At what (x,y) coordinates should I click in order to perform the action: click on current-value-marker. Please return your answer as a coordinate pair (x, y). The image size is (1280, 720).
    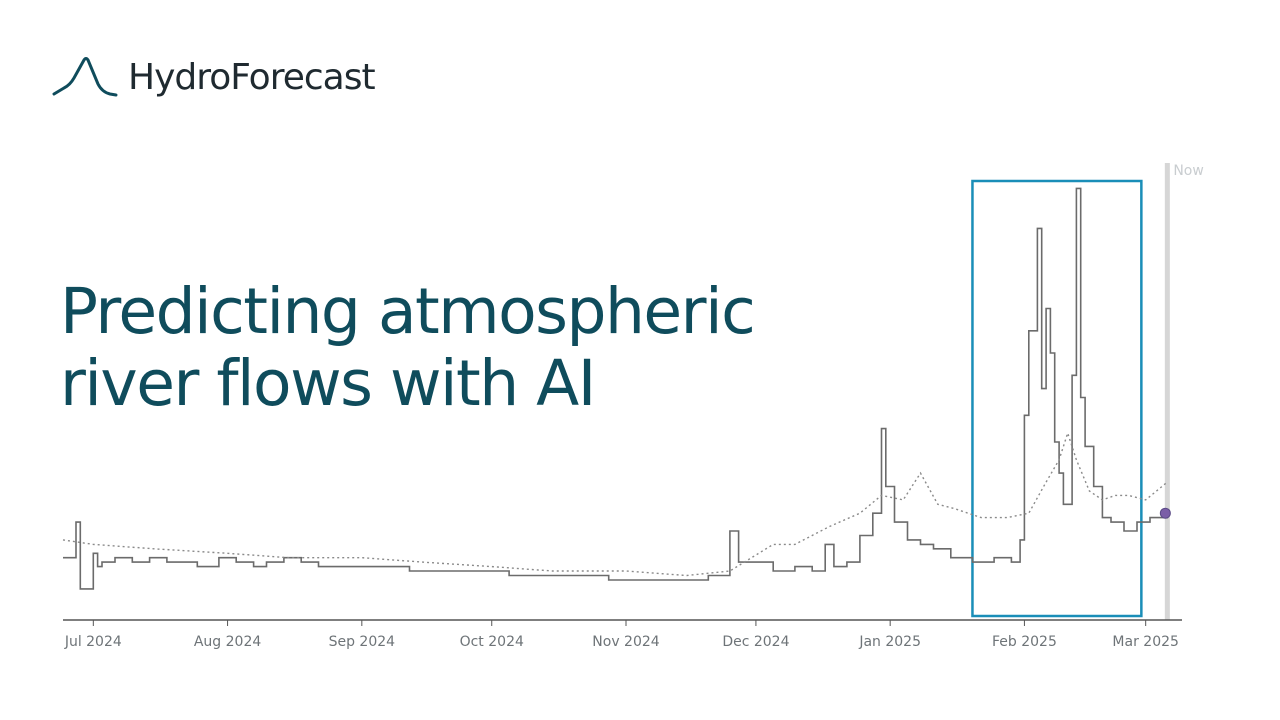
    Looking at the image, I should click on (1165, 513).